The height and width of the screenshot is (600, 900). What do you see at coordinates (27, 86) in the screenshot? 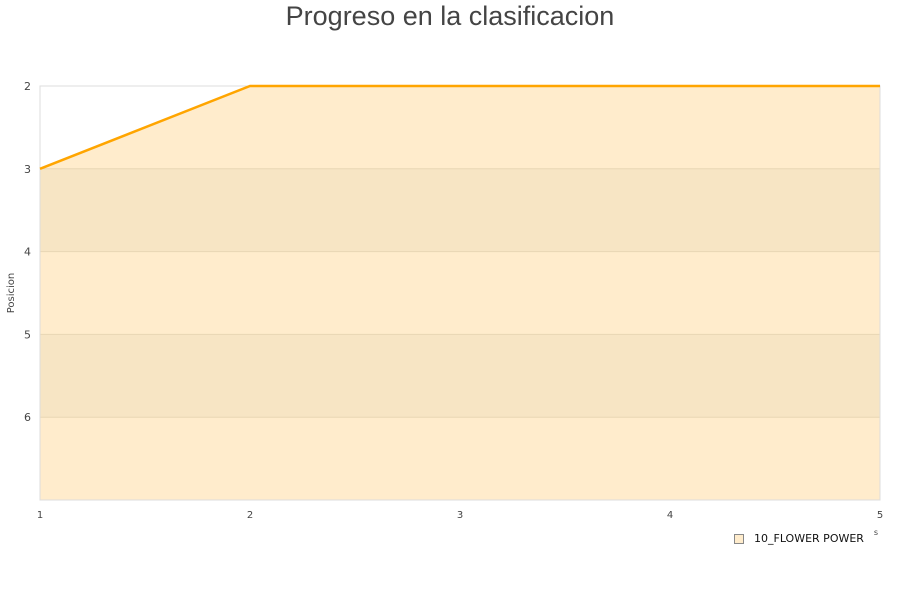
I see `y-tick-label: 2` at bounding box center [27, 86].